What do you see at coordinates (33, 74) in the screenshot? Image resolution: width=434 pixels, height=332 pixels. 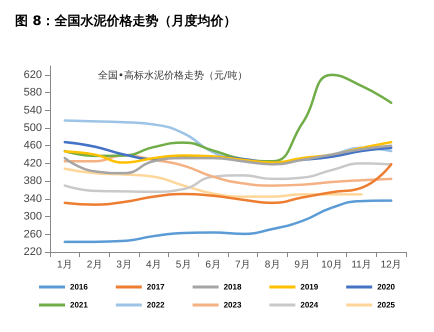 I see `y-tick-label: 620` at bounding box center [33, 74].